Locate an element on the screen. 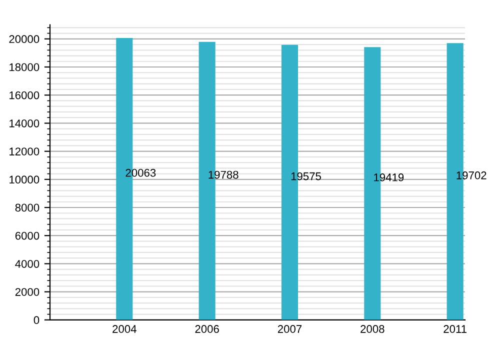  x-tick-label: 2004 is located at coordinates (124, 329).